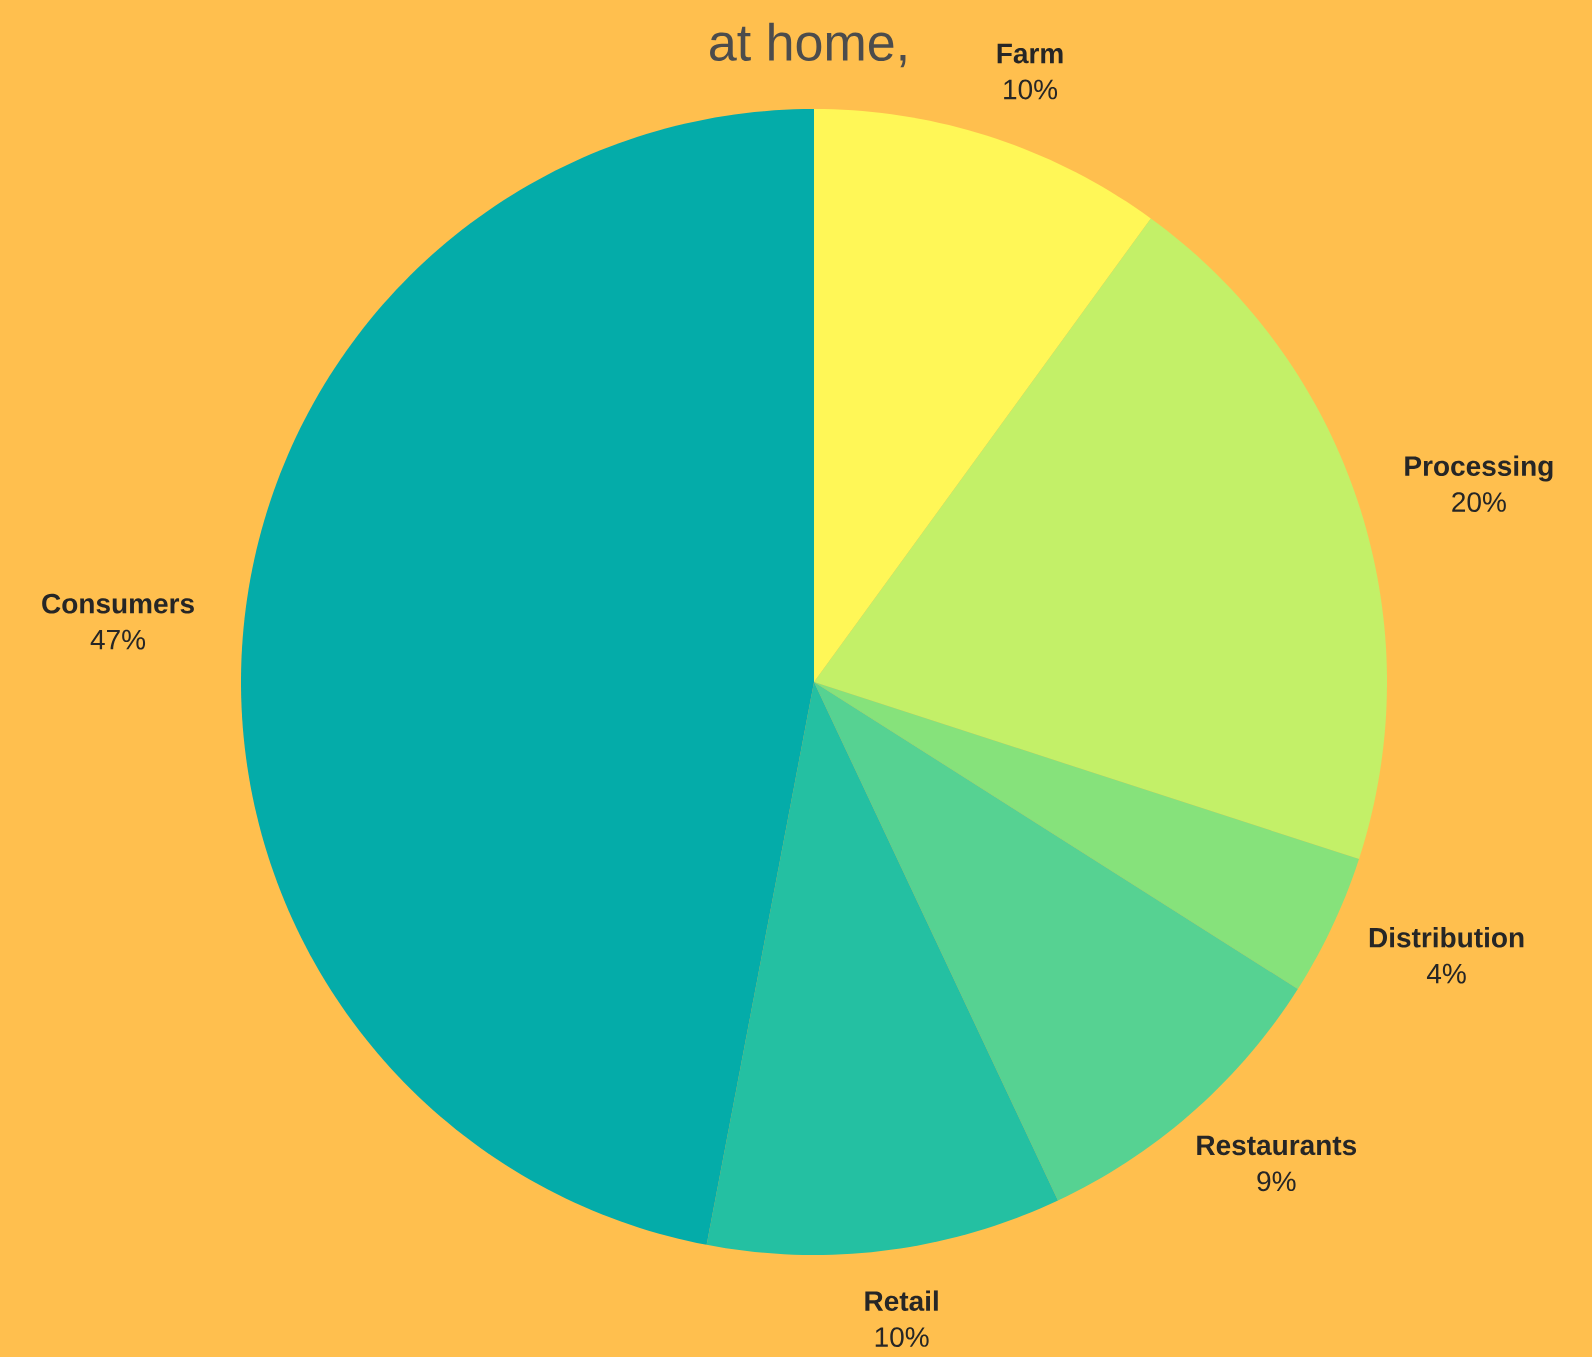  I want to click on slice-label: Processing, so click(1479, 468).